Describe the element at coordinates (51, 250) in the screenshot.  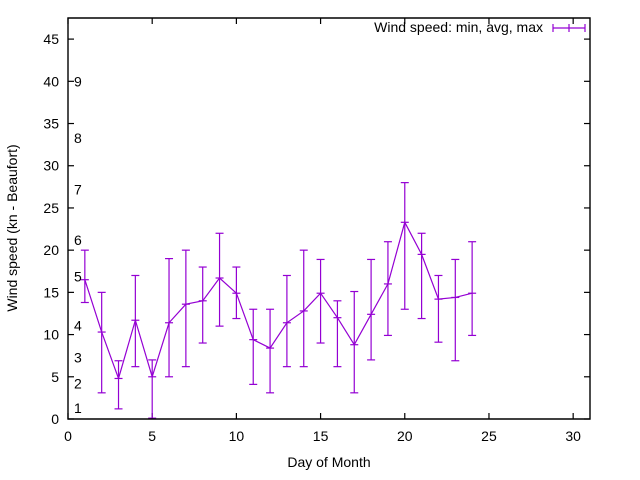
I see `y-tick-label: 20` at that location.